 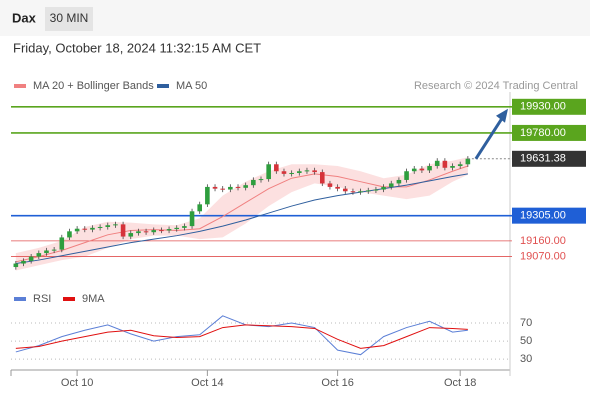 I want to click on rsi-legend-label: RSI, so click(x=42, y=299).